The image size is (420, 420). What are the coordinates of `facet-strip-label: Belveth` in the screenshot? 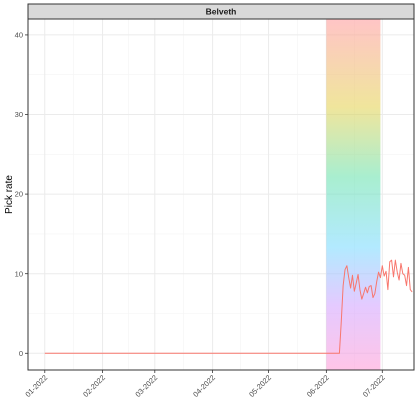 It's located at (221, 12).